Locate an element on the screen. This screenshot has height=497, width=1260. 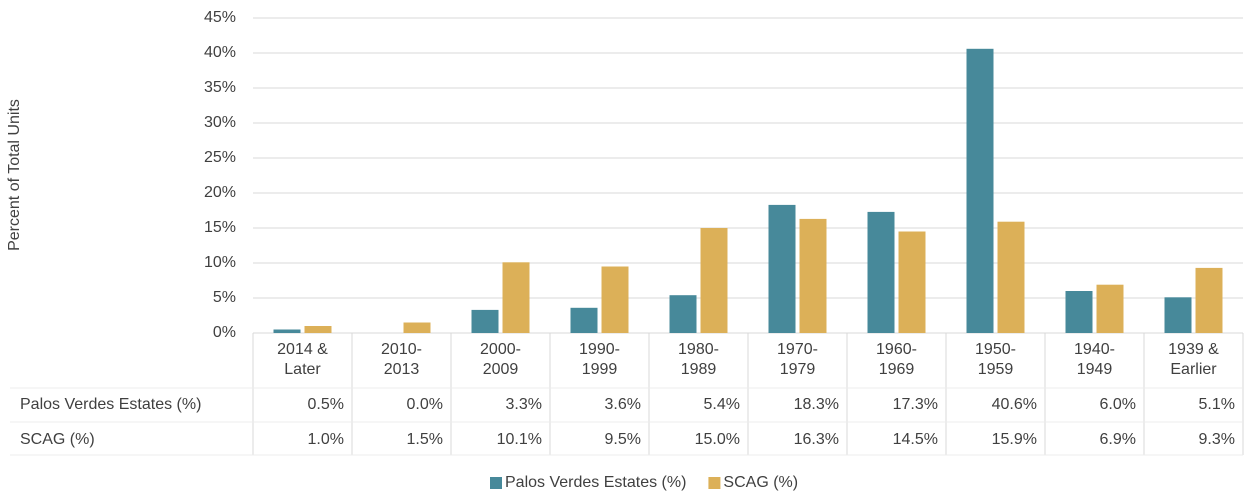
x-tick-label: 2014 & Later is located at coordinates (302, 359).